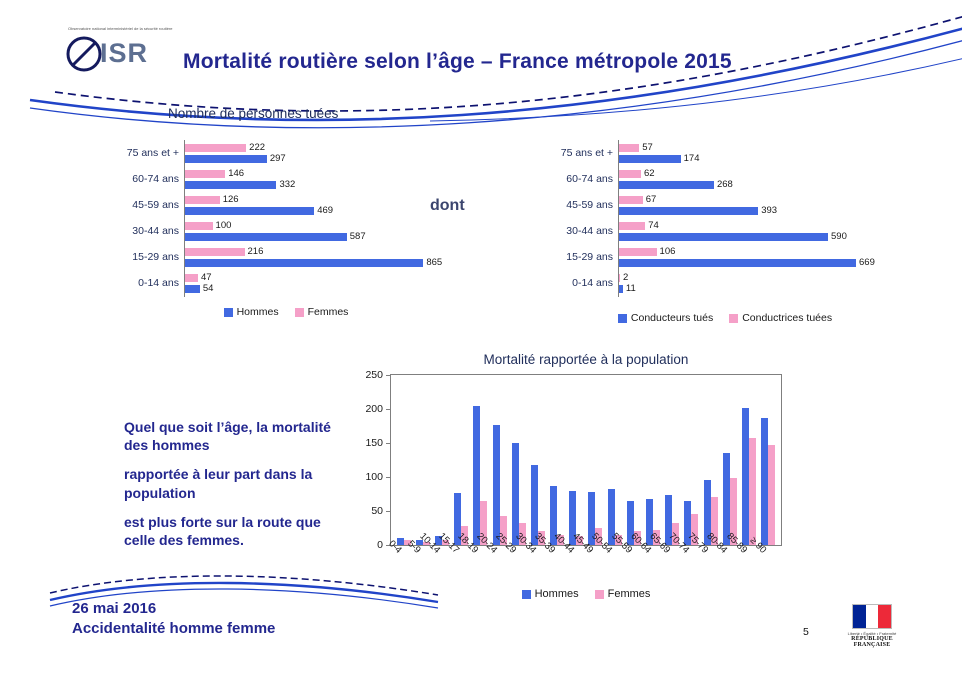 This screenshot has height=678, width=962. I want to click on onisr-logo-row: ISR, so click(129, 53).